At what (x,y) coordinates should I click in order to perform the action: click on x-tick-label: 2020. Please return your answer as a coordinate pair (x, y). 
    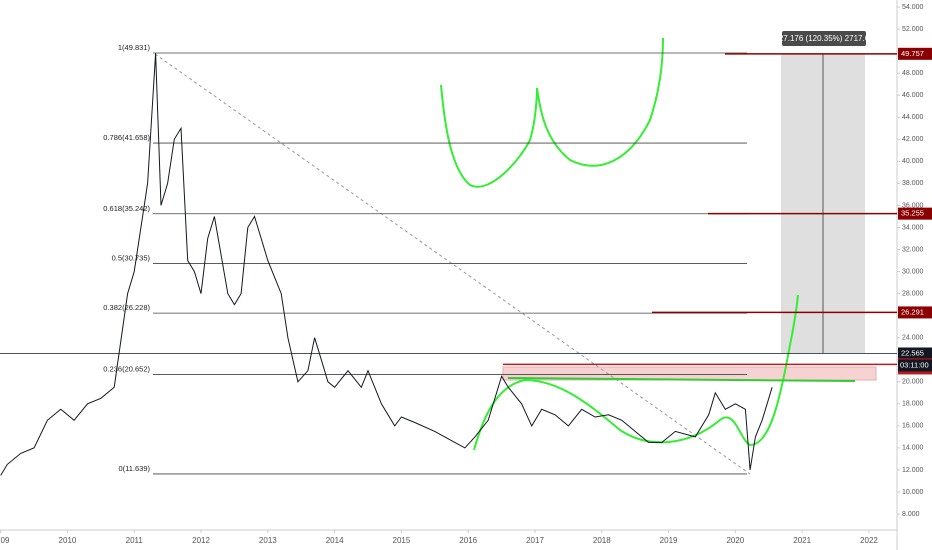
    Looking at the image, I should click on (735, 540).